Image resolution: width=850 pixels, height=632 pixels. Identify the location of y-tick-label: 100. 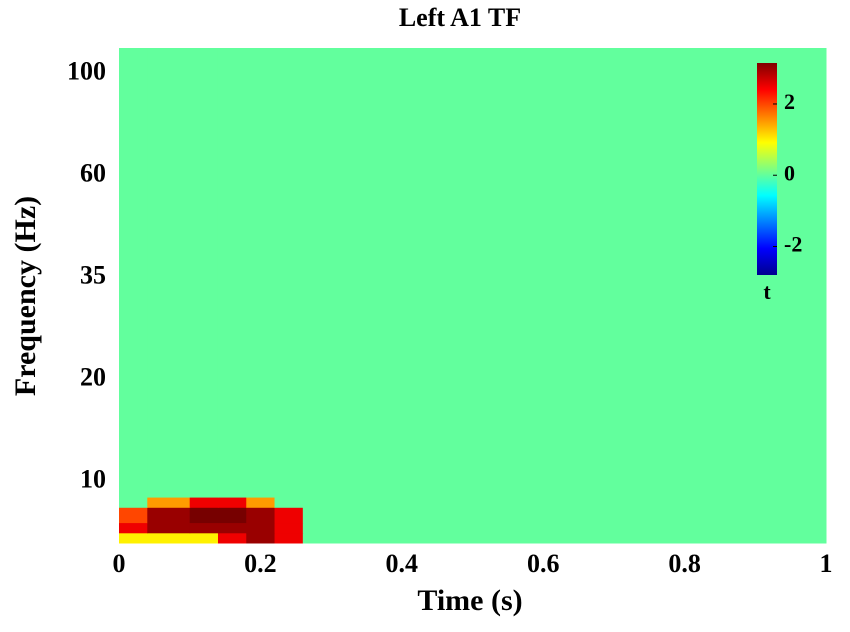
(86, 70).